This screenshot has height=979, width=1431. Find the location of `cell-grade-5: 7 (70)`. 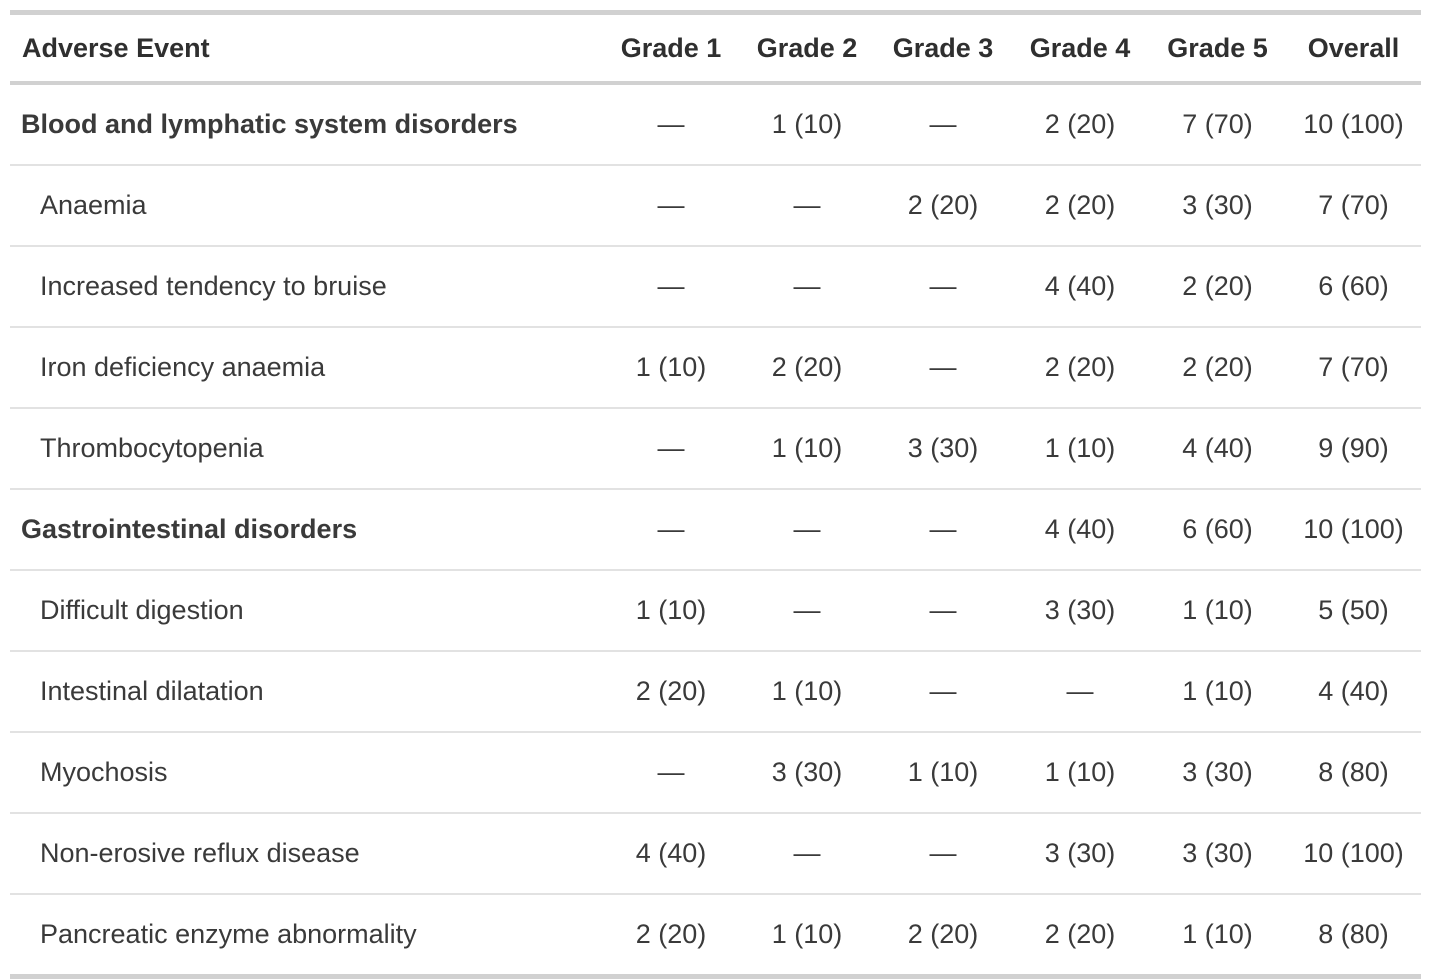

cell-grade-5: 7 (70) is located at coordinates (1217, 124).